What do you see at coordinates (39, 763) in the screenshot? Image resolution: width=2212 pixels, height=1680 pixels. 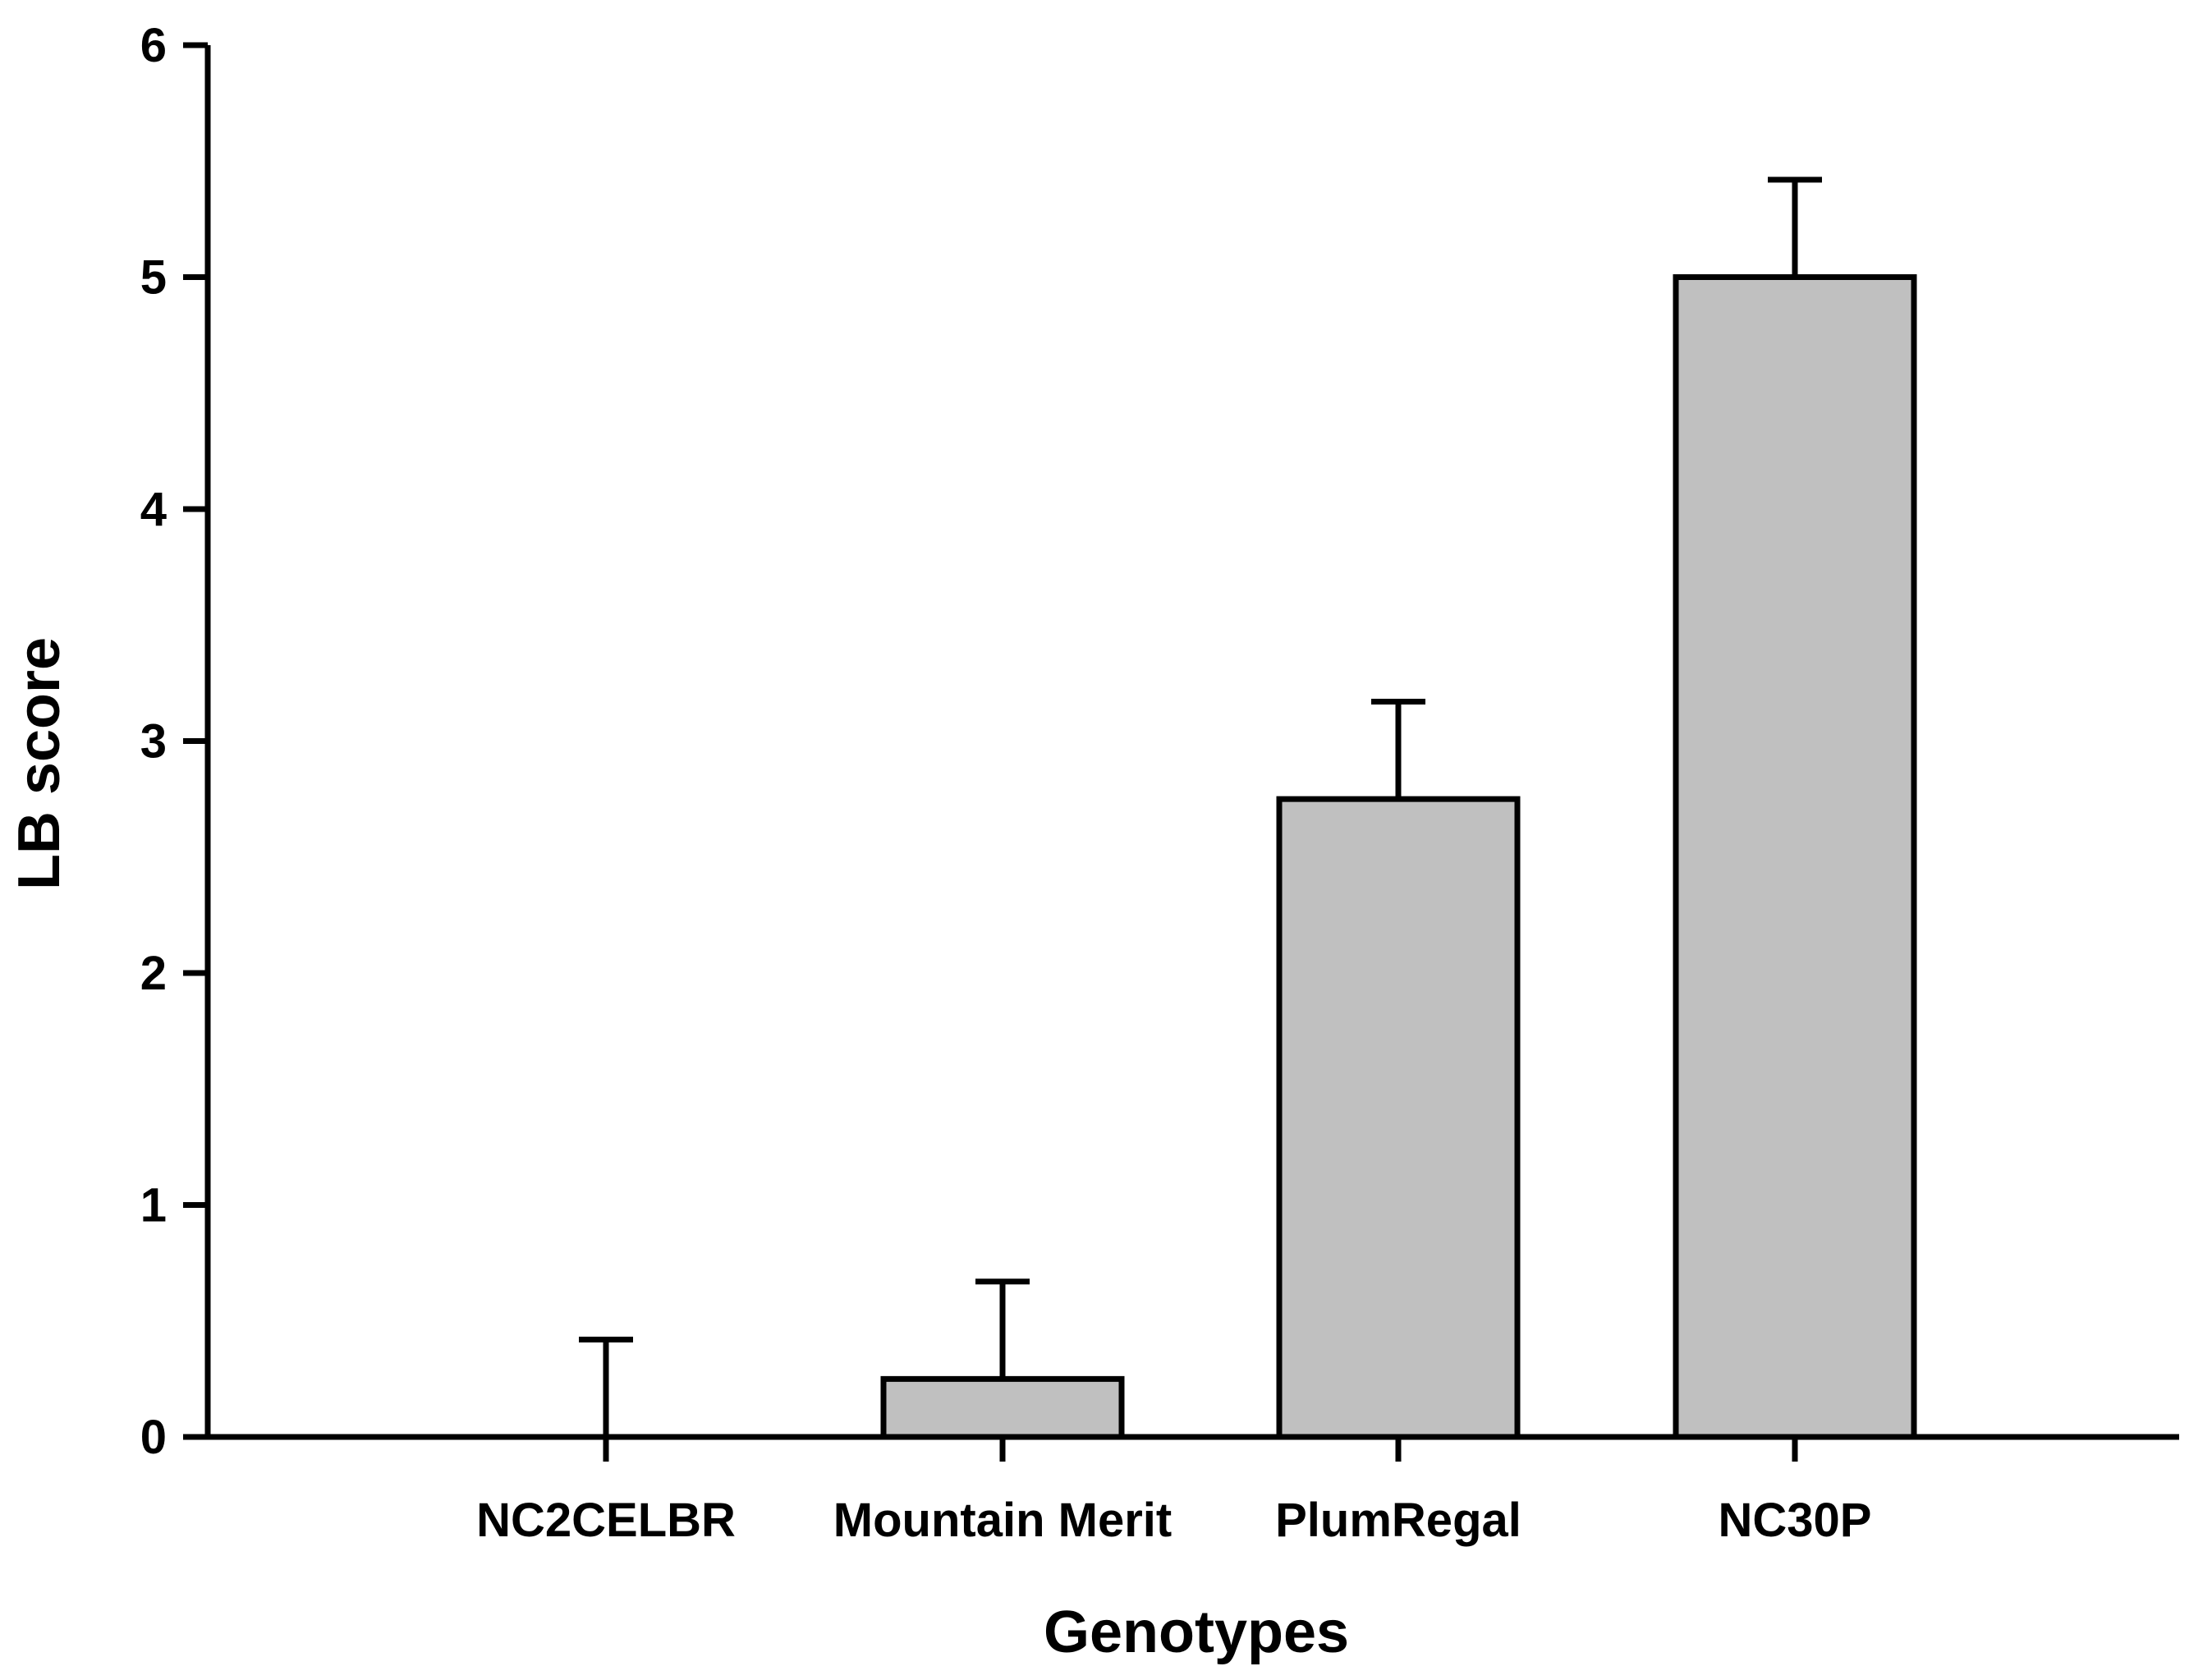 I see `y-axis-title: LB score` at bounding box center [39, 763].